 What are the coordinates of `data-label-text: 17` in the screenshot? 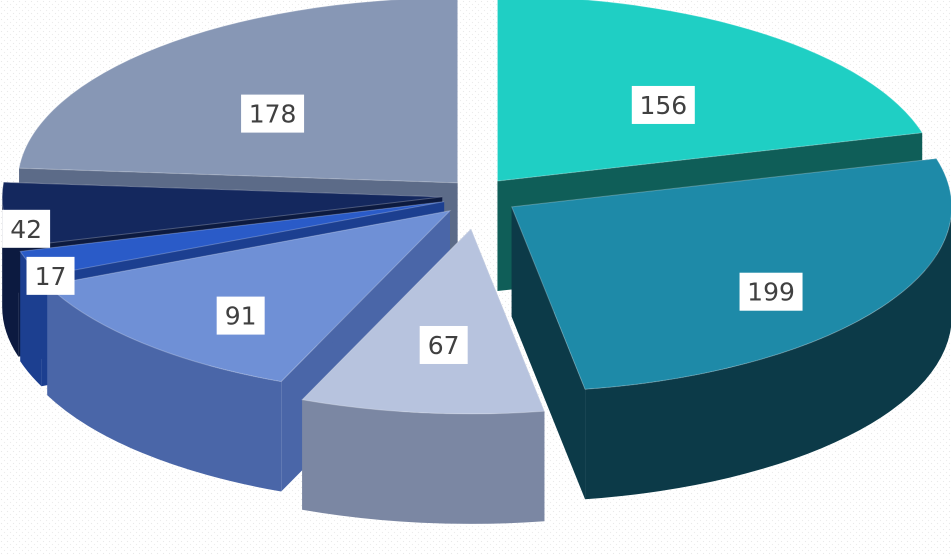 It's located at (51, 276).